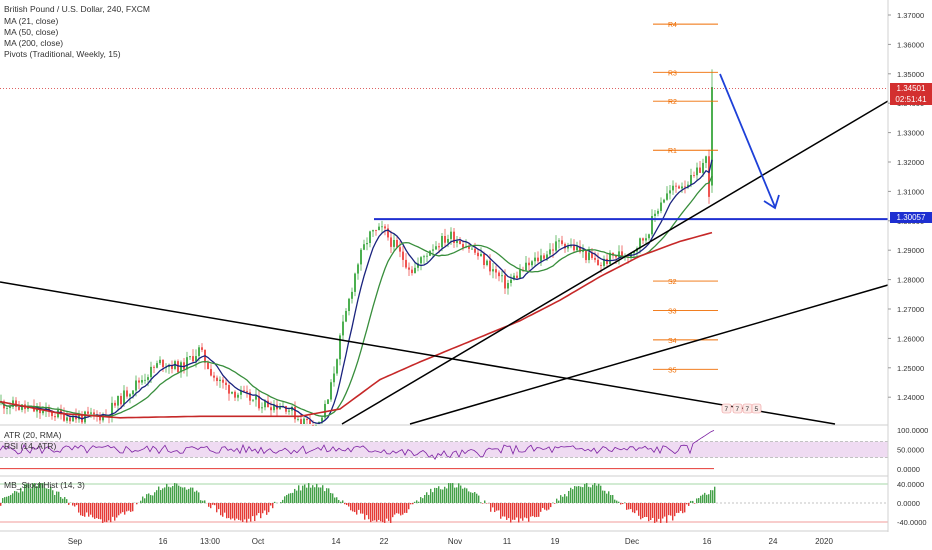 This screenshot has width=932, height=550. I want to click on legend-rsi: RSI (14, ATR), so click(30, 446).